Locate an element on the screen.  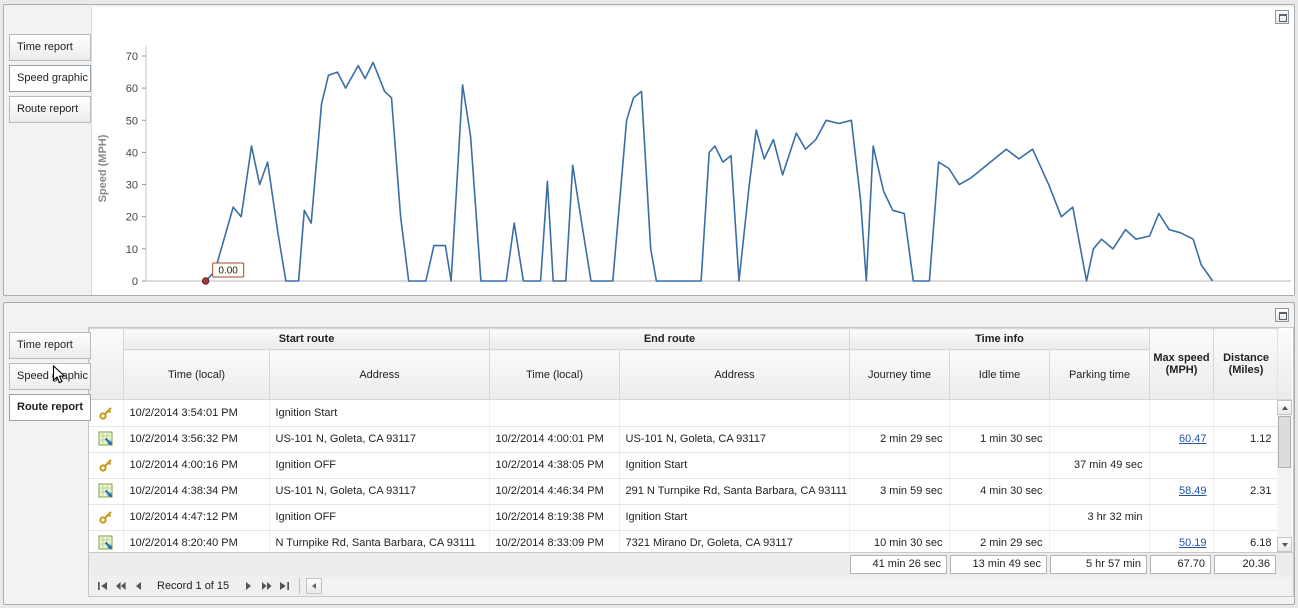
route-icon is located at coordinates (105, 490).